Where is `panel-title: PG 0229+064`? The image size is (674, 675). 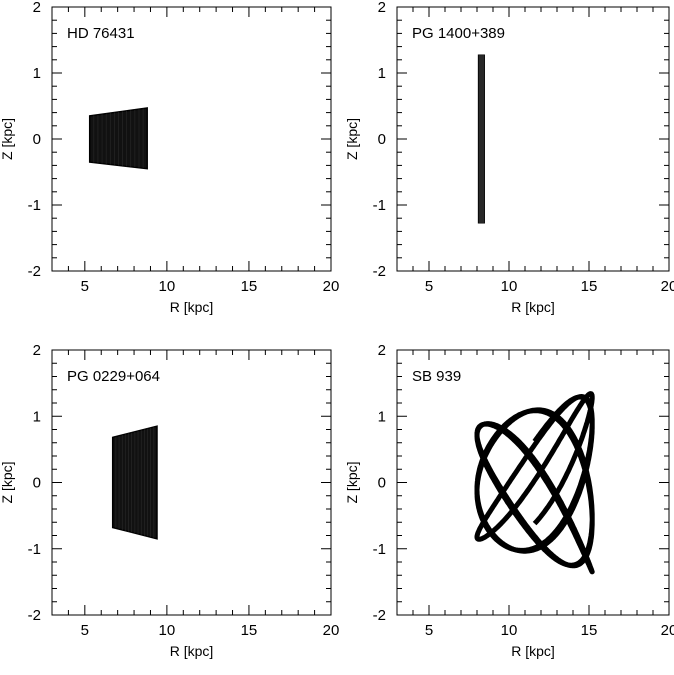 panel-title: PG 0229+064 is located at coordinates (113, 376).